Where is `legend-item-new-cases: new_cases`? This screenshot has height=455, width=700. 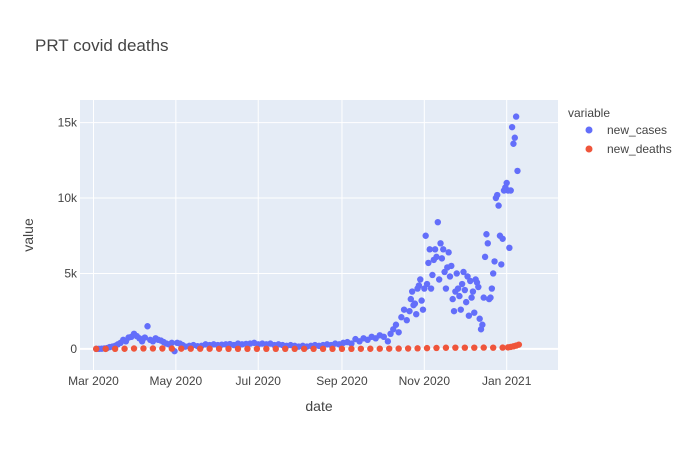 legend-item-new-cases: new_cases is located at coordinates (626, 130).